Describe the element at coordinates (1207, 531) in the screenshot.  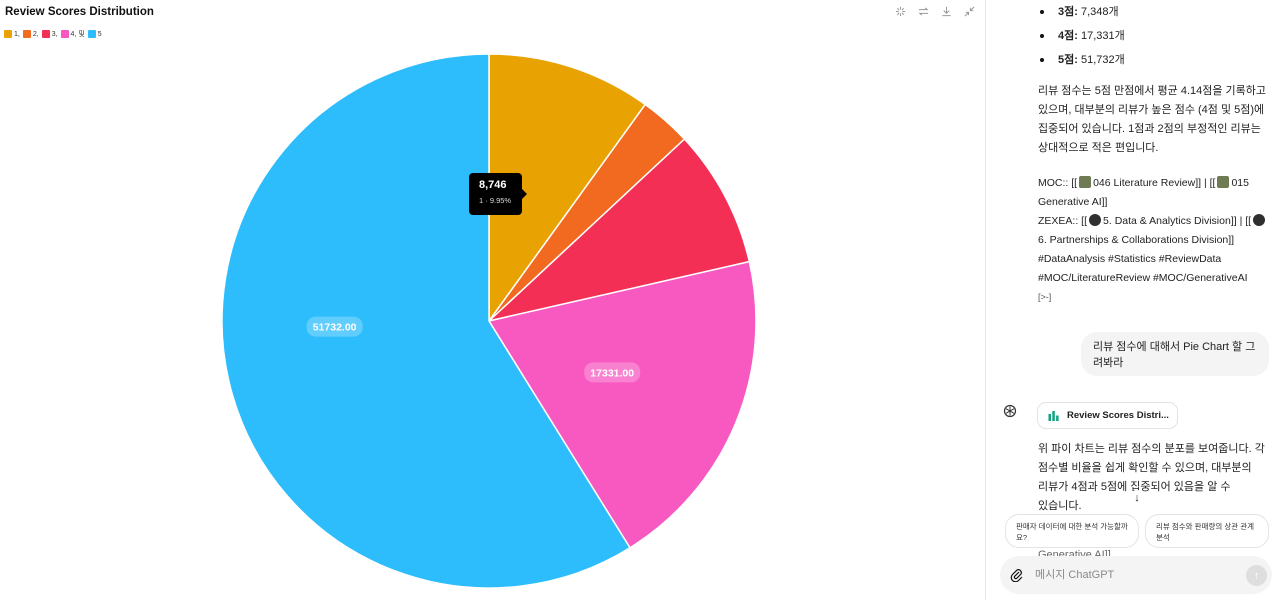
I see `suggestion-correlation: 리뷰 점수와 판매량의 상관 관계 분석` at that location.